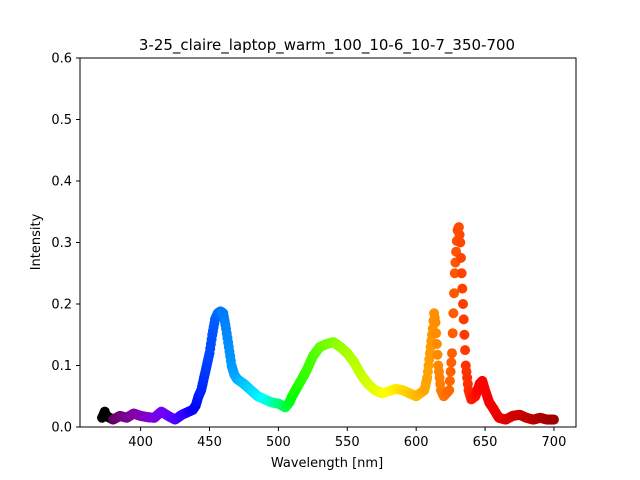 This screenshot has width=640, height=480. I want to click on x-tick-label: 650, so click(485, 442).